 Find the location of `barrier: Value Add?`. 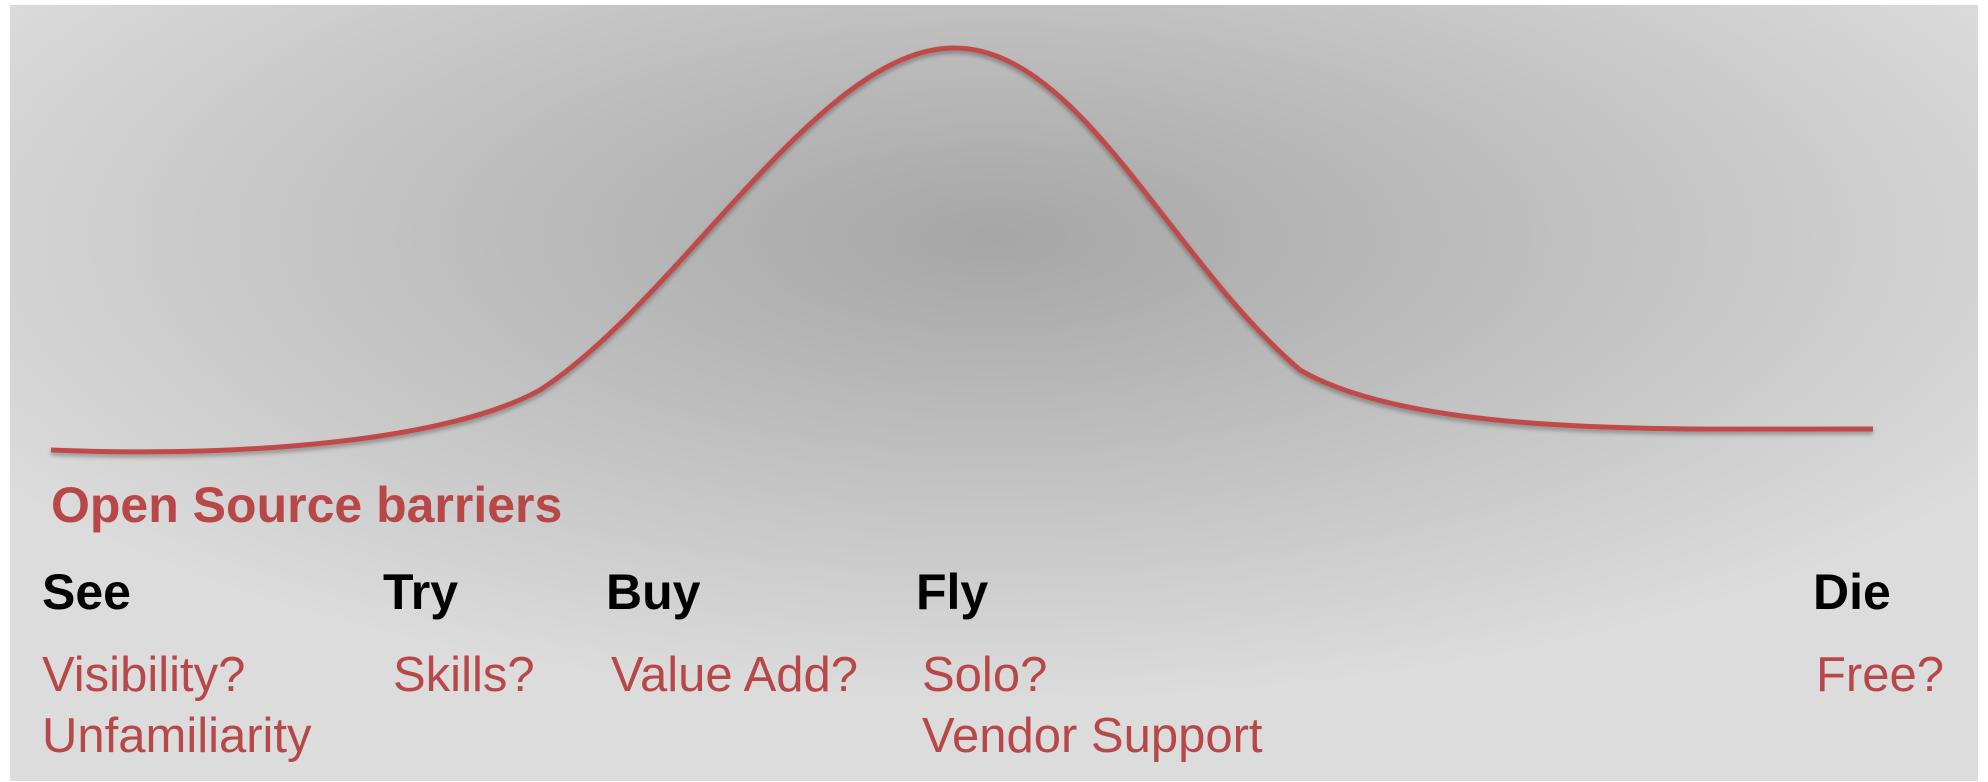

barrier: Value Add? is located at coordinates (734, 675).